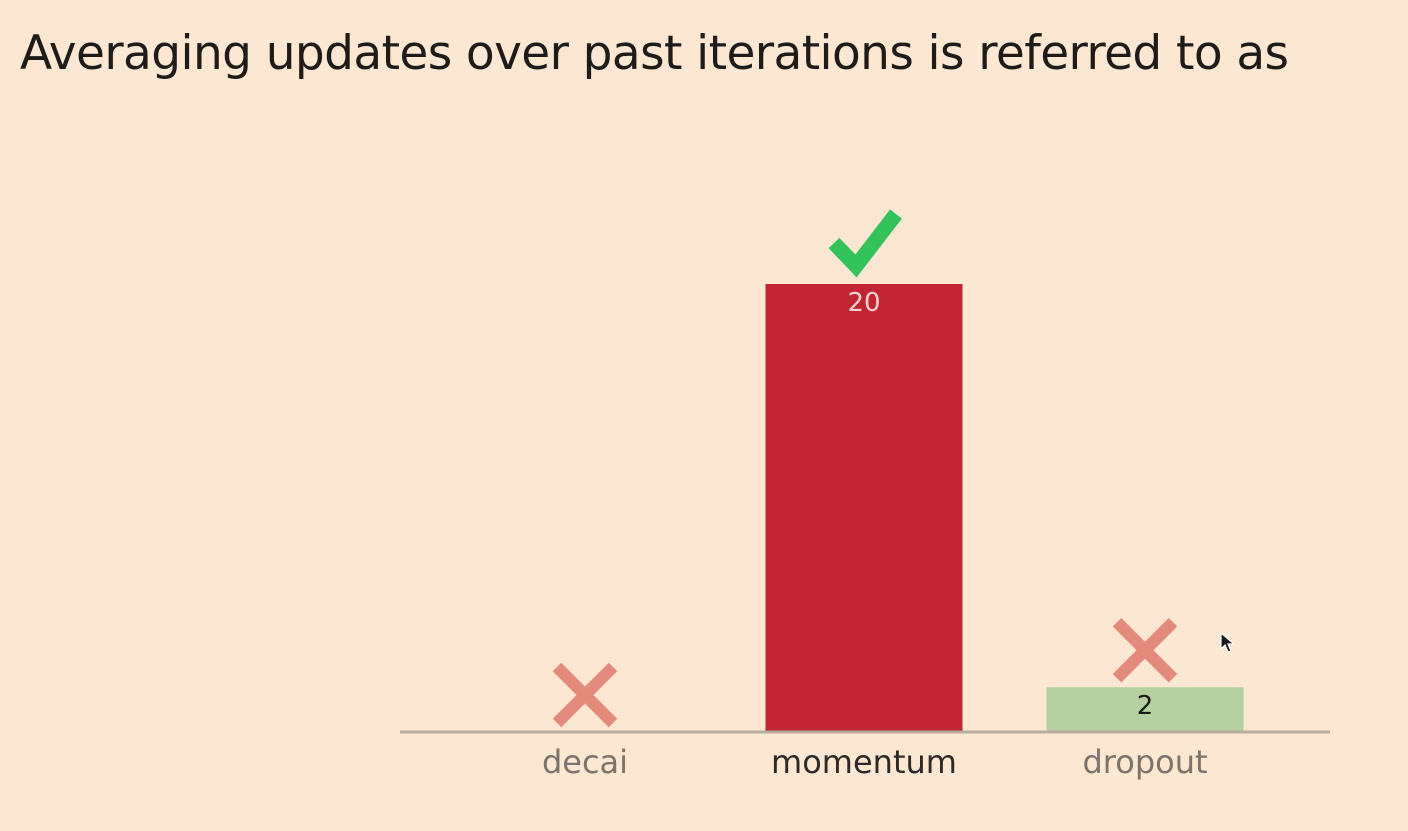 This screenshot has height=831, width=1408. I want to click on category-label-dropout: dropout, so click(1144, 762).